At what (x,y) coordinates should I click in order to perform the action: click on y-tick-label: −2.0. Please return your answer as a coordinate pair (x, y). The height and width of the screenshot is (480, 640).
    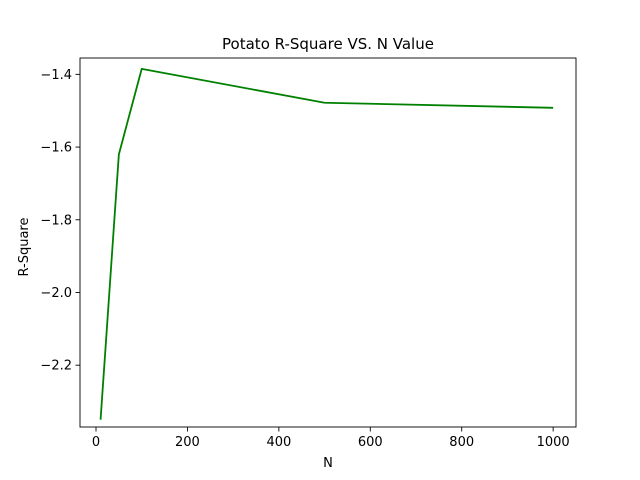
    Looking at the image, I should click on (56, 293).